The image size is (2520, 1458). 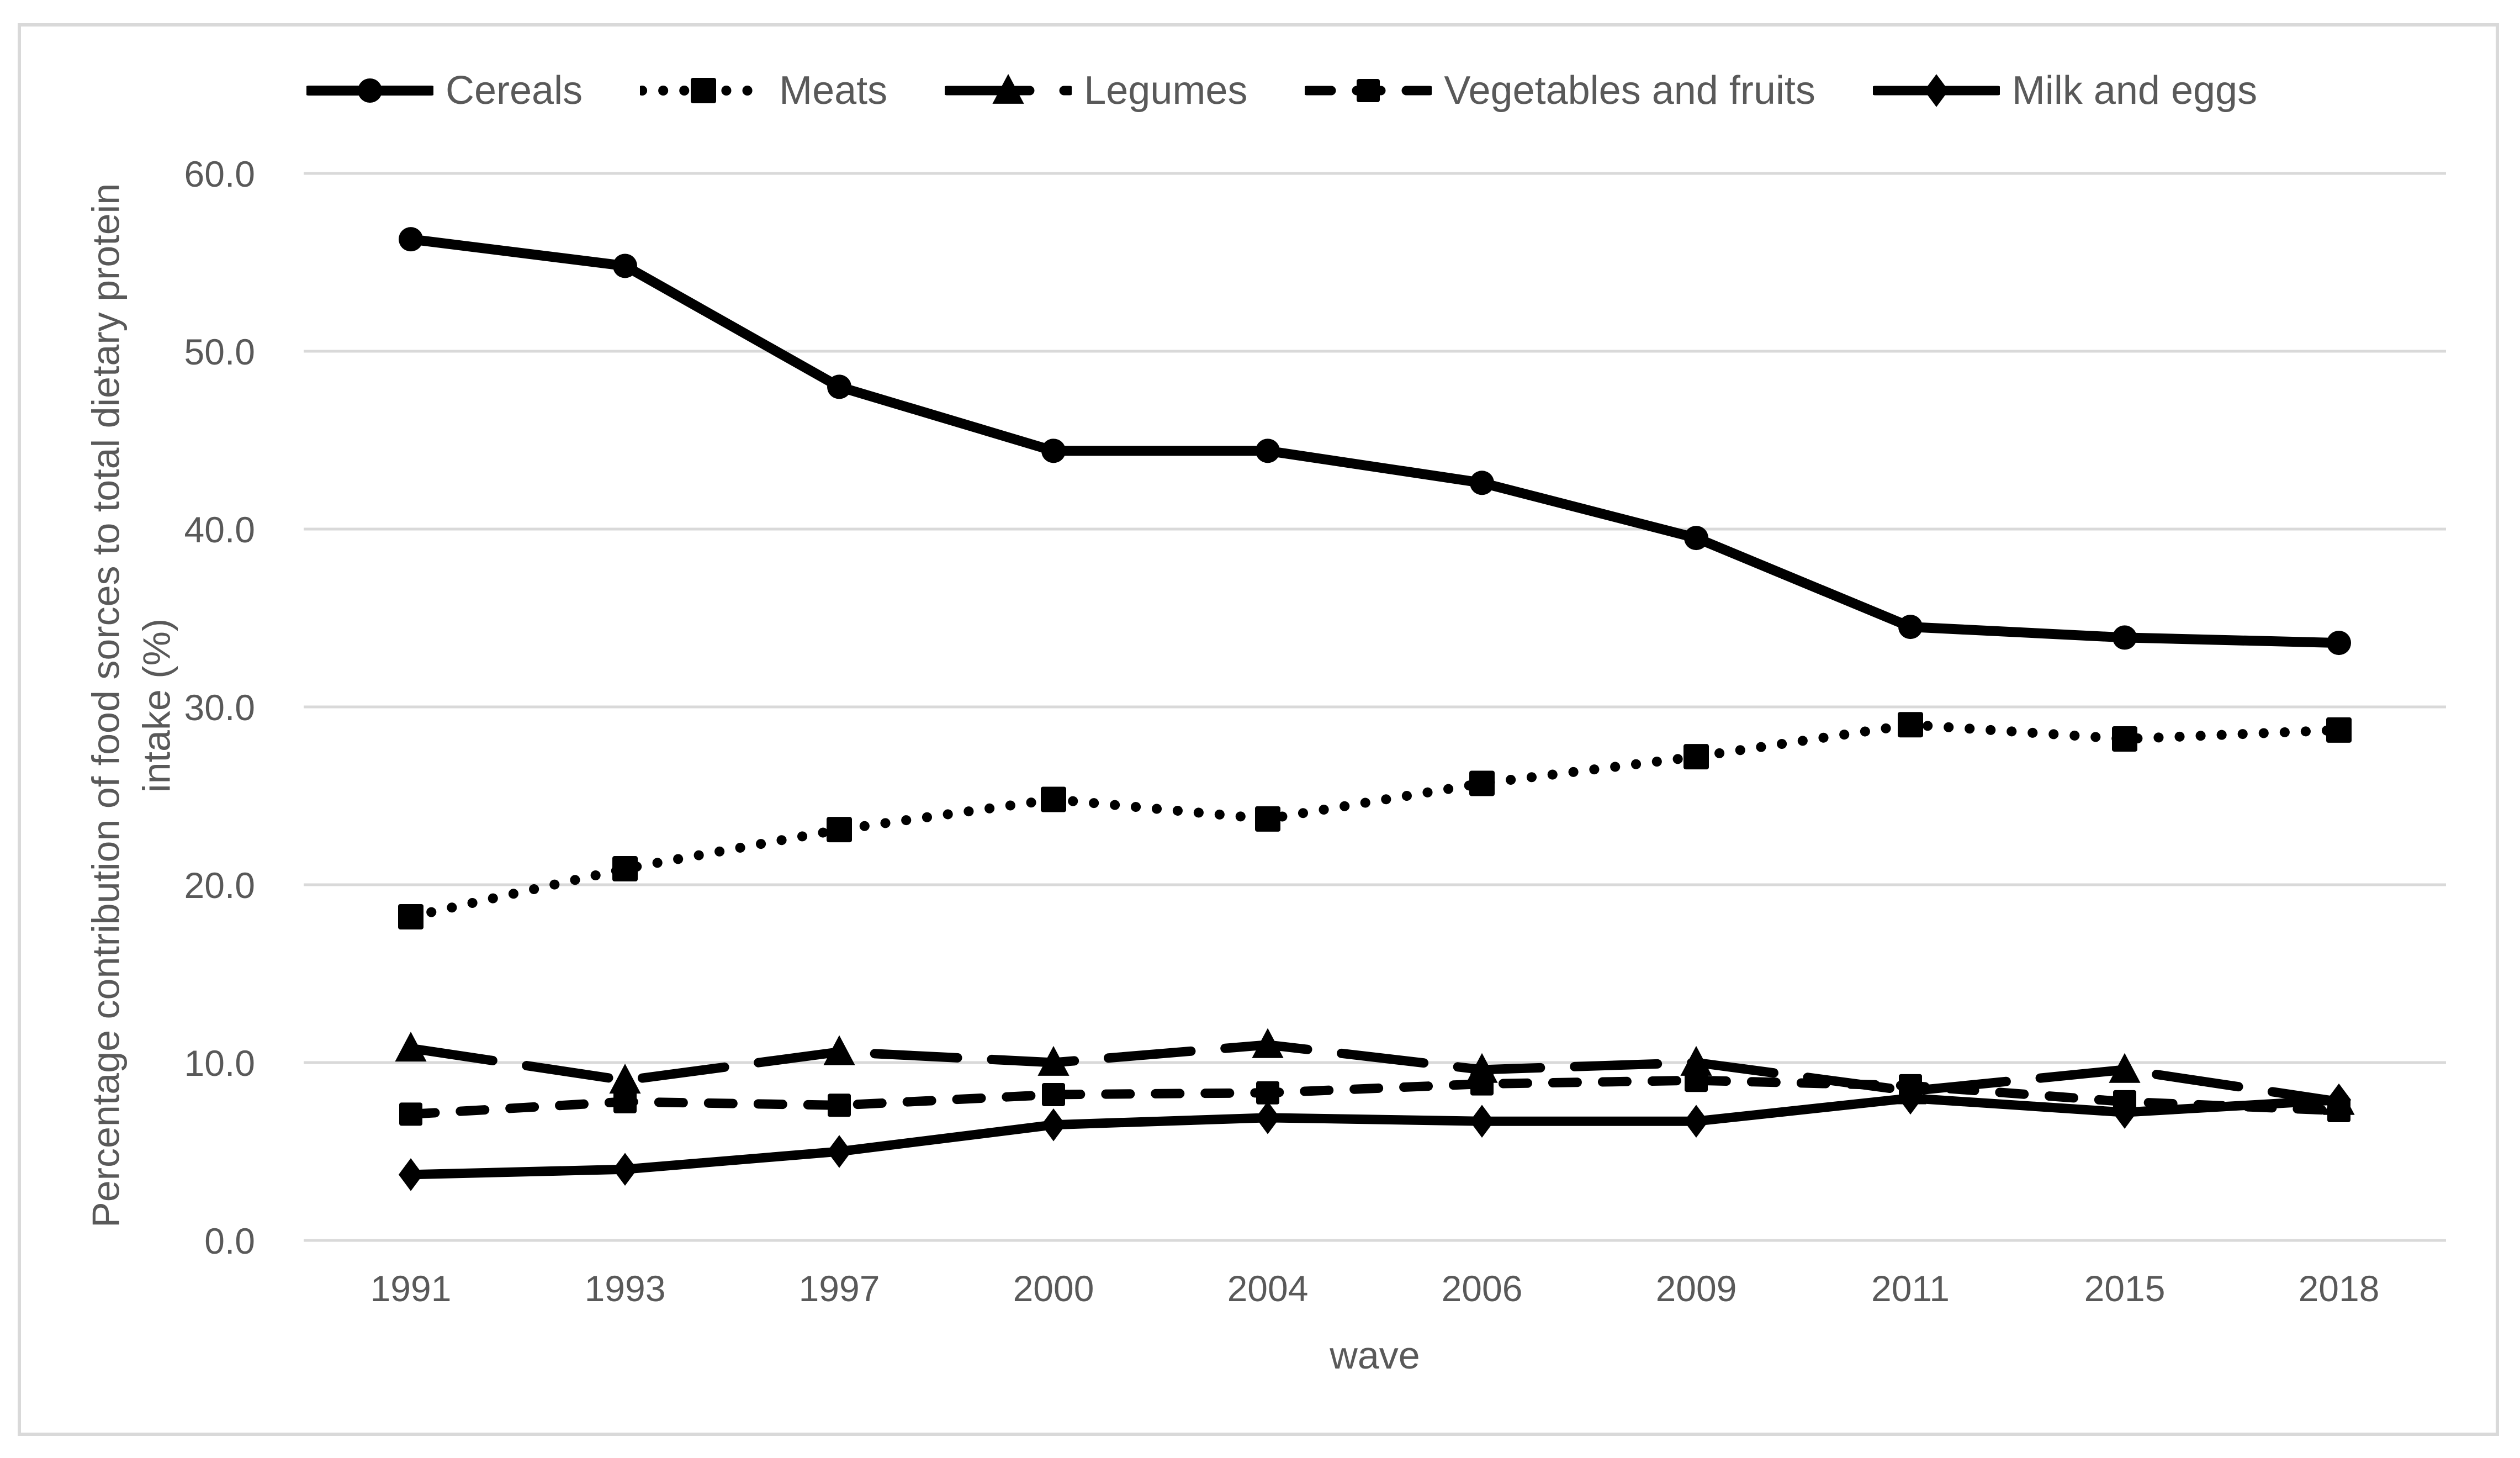 I want to click on marker-milk-and-eggs-2000, so click(x=1053, y=1125).